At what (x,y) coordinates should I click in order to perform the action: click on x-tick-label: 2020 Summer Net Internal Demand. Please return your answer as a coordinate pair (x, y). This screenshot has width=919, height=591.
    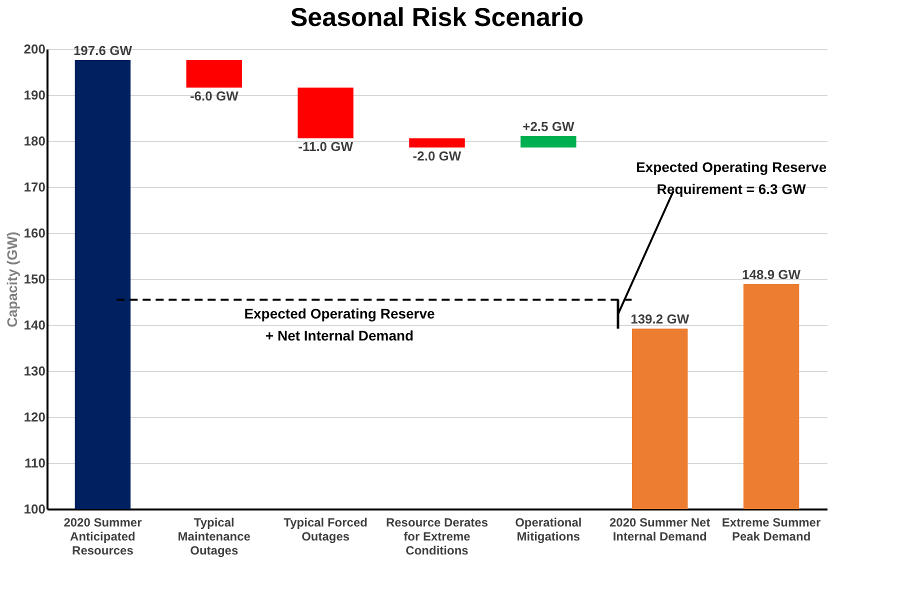
    Looking at the image, I should click on (660, 530).